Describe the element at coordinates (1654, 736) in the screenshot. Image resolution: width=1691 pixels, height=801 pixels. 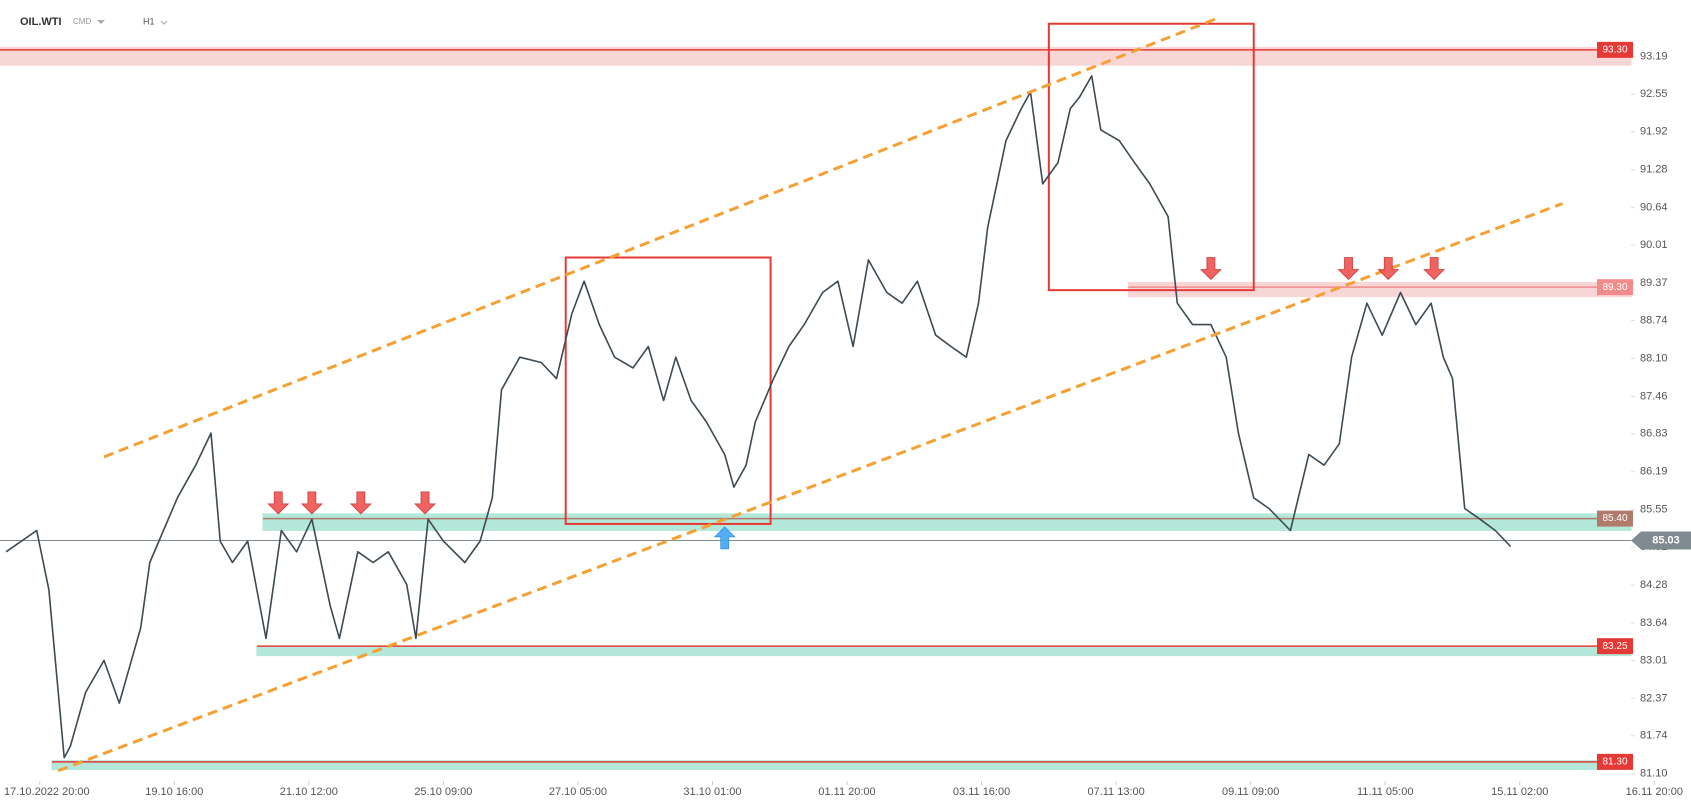
I see `y-tick-label: 81.74` at that location.